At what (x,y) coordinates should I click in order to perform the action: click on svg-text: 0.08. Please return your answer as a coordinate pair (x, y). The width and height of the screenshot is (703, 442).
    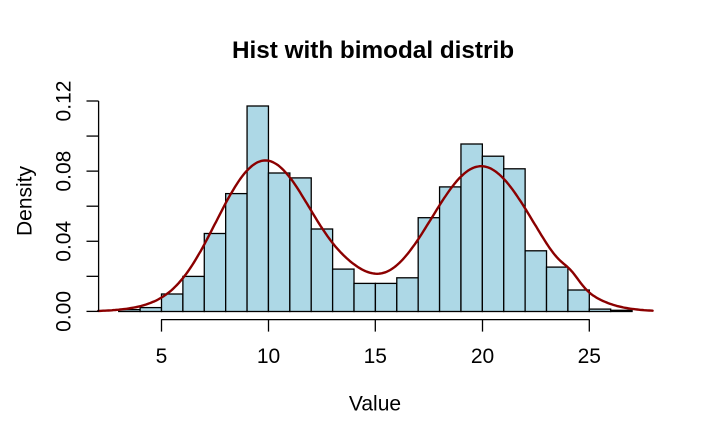
    Looking at the image, I should click on (64, 171).